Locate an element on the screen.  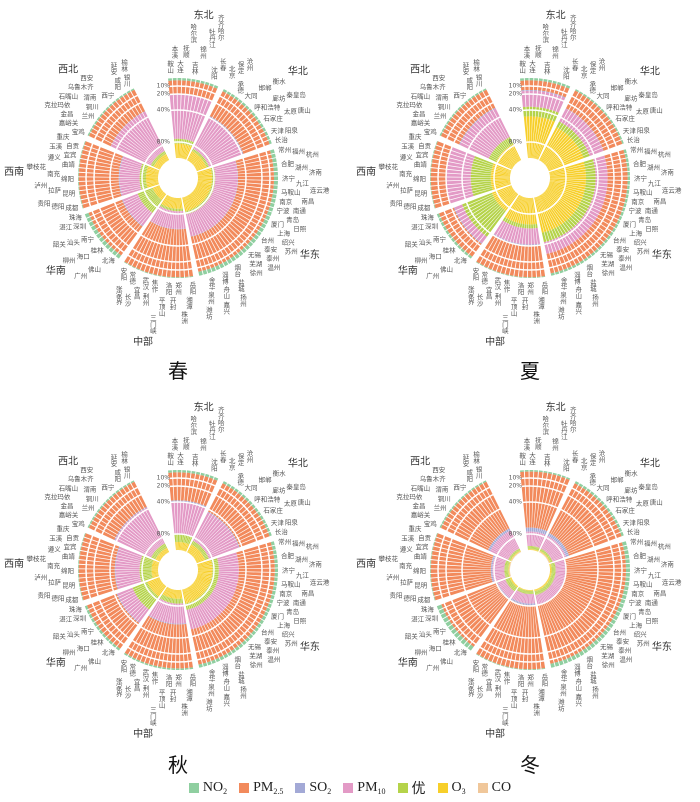
region-label: 中部 is located at coordinates (495, 341).